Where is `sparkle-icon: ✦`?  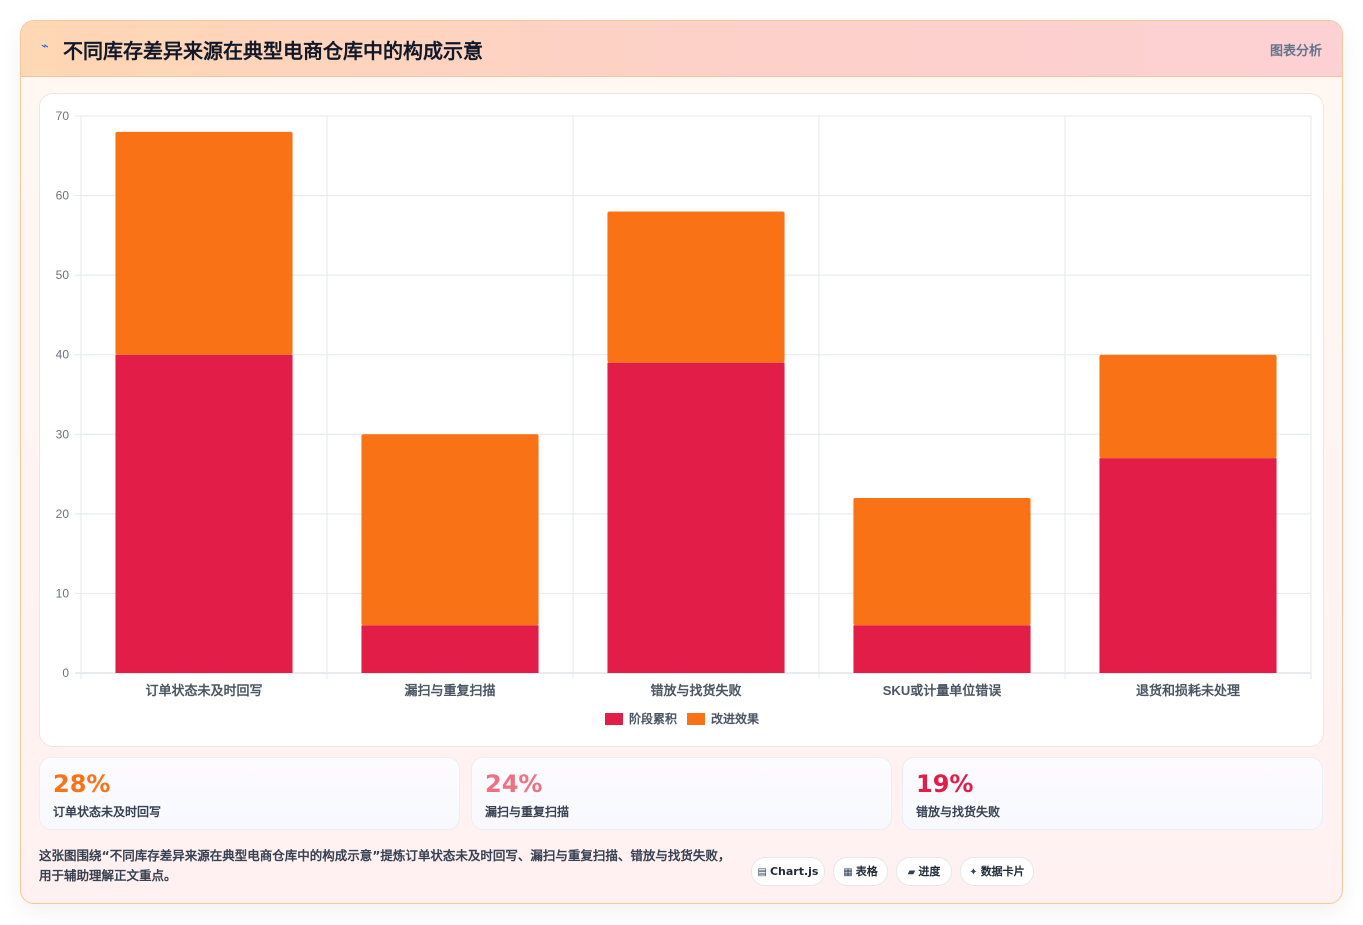
sparkle-icon: ✦ is located at coordinates (973, 872).